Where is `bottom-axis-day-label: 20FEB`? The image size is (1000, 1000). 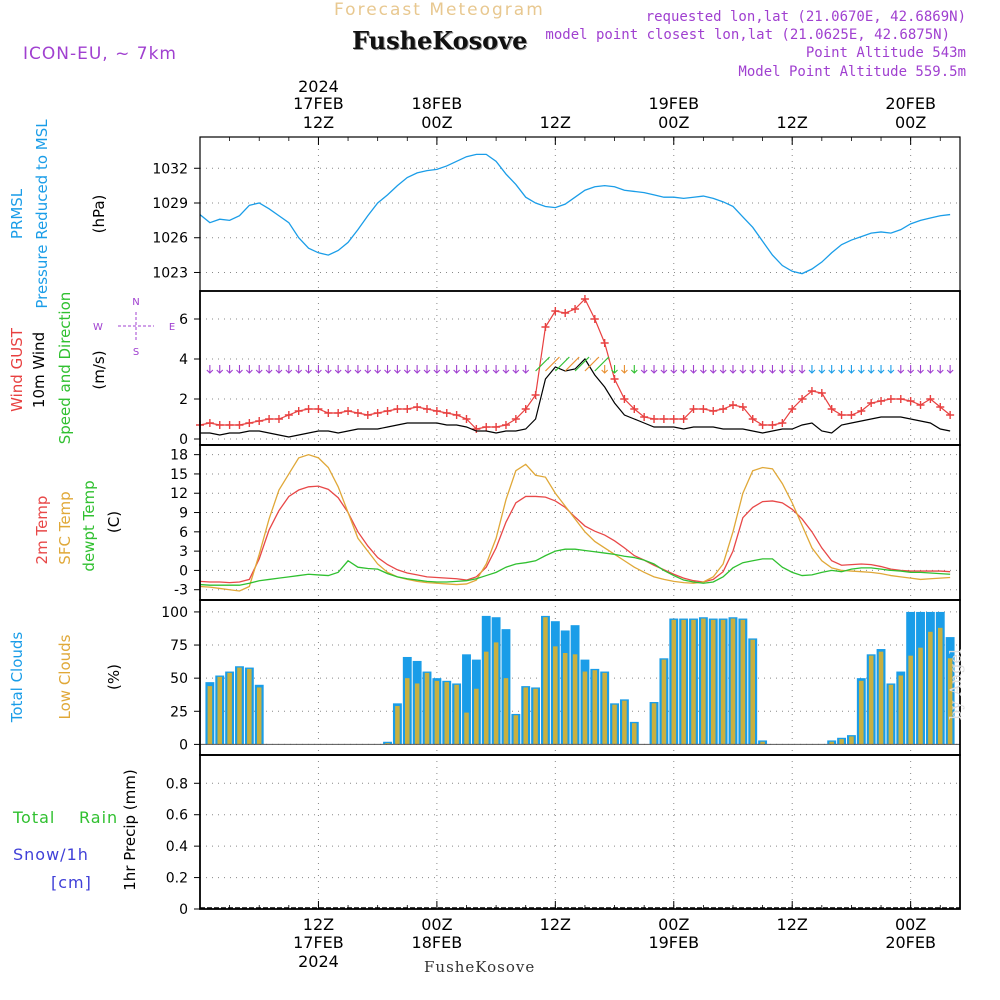
bottom-axis-day-label: 20FEB is located at coordinates (910, 942).